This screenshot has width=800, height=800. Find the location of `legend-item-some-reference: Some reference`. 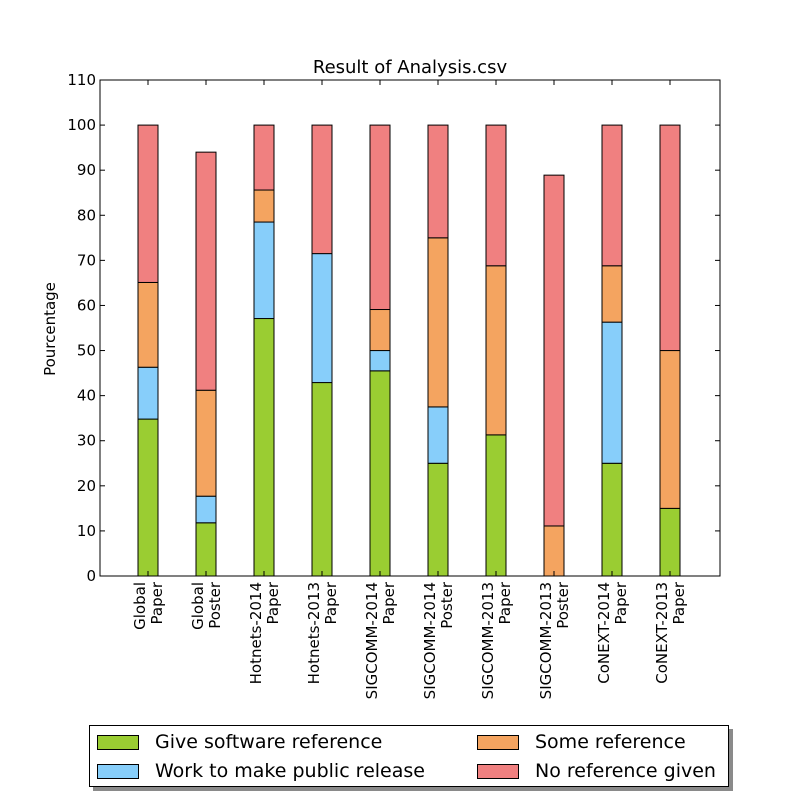

legend-item-some-reference: Some reference is located at coordinates (581, 742).